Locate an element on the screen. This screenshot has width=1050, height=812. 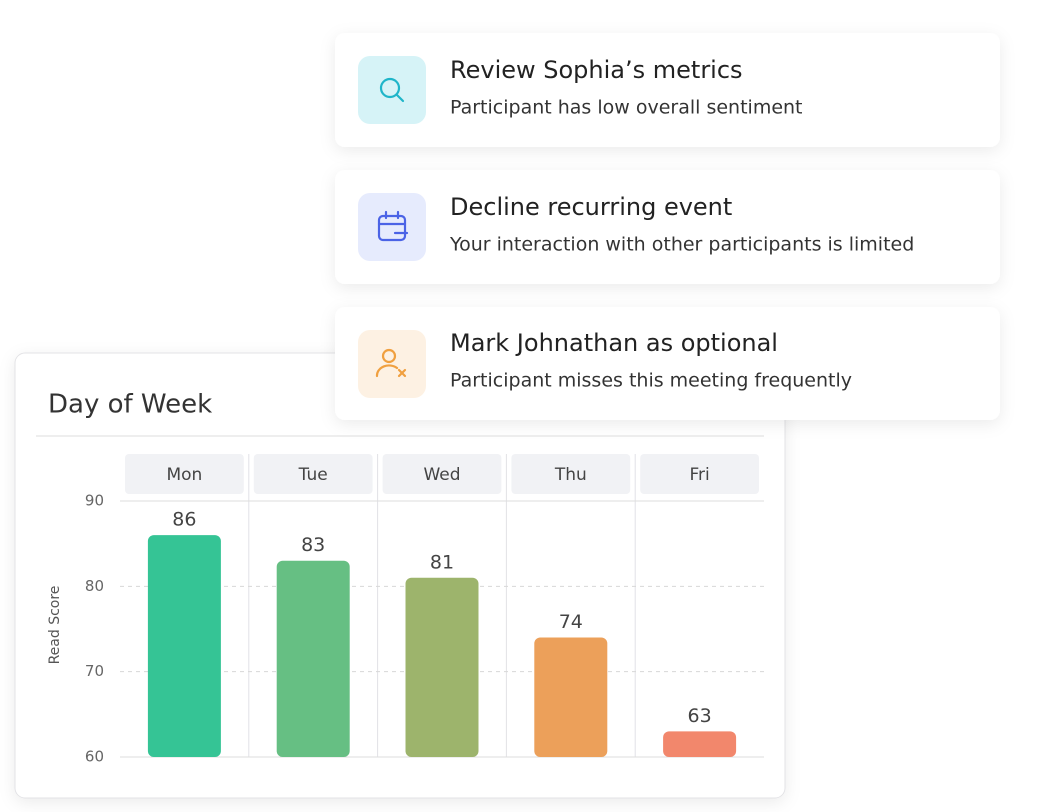
value-label: 81 is located at coordinates (442, 562).